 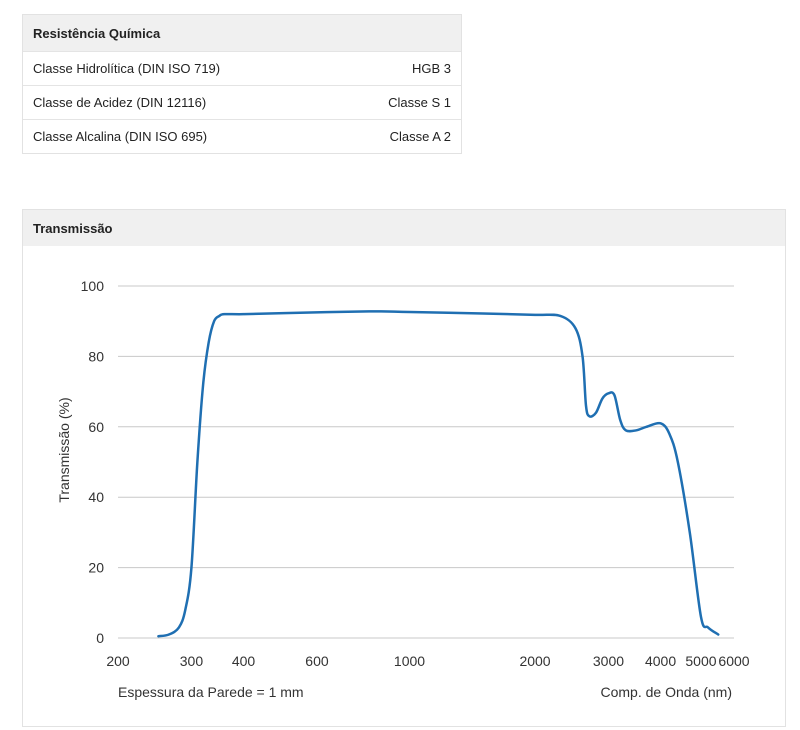 What do you see at coordinates (242, 33) in the screenshot?
I see `chemical-resistance-title: Resistência Química` at bounding box center [242, 33].